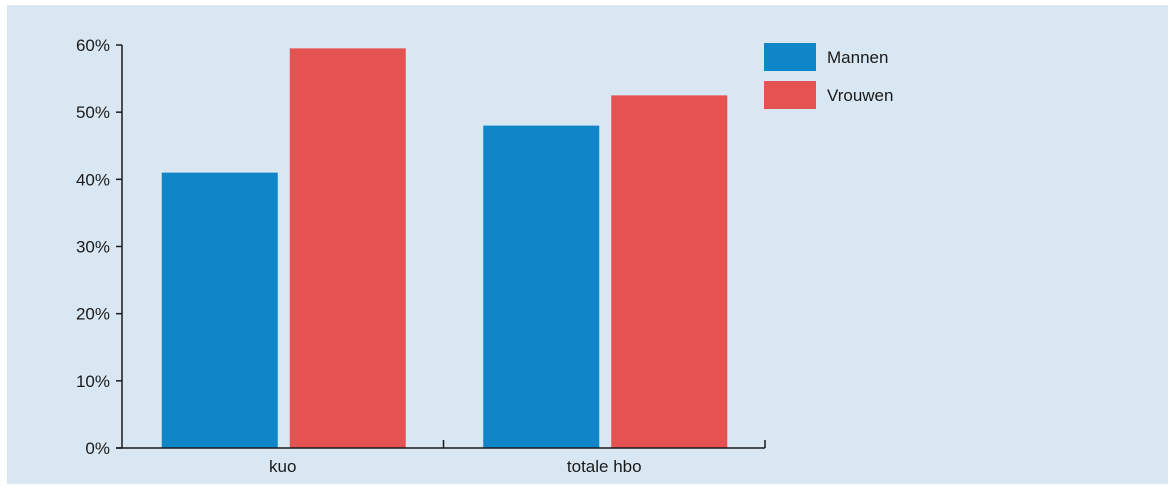 This screenshot has width=1175, height=490. I want to click on y-tick-label: 0%, so click(97, 448).